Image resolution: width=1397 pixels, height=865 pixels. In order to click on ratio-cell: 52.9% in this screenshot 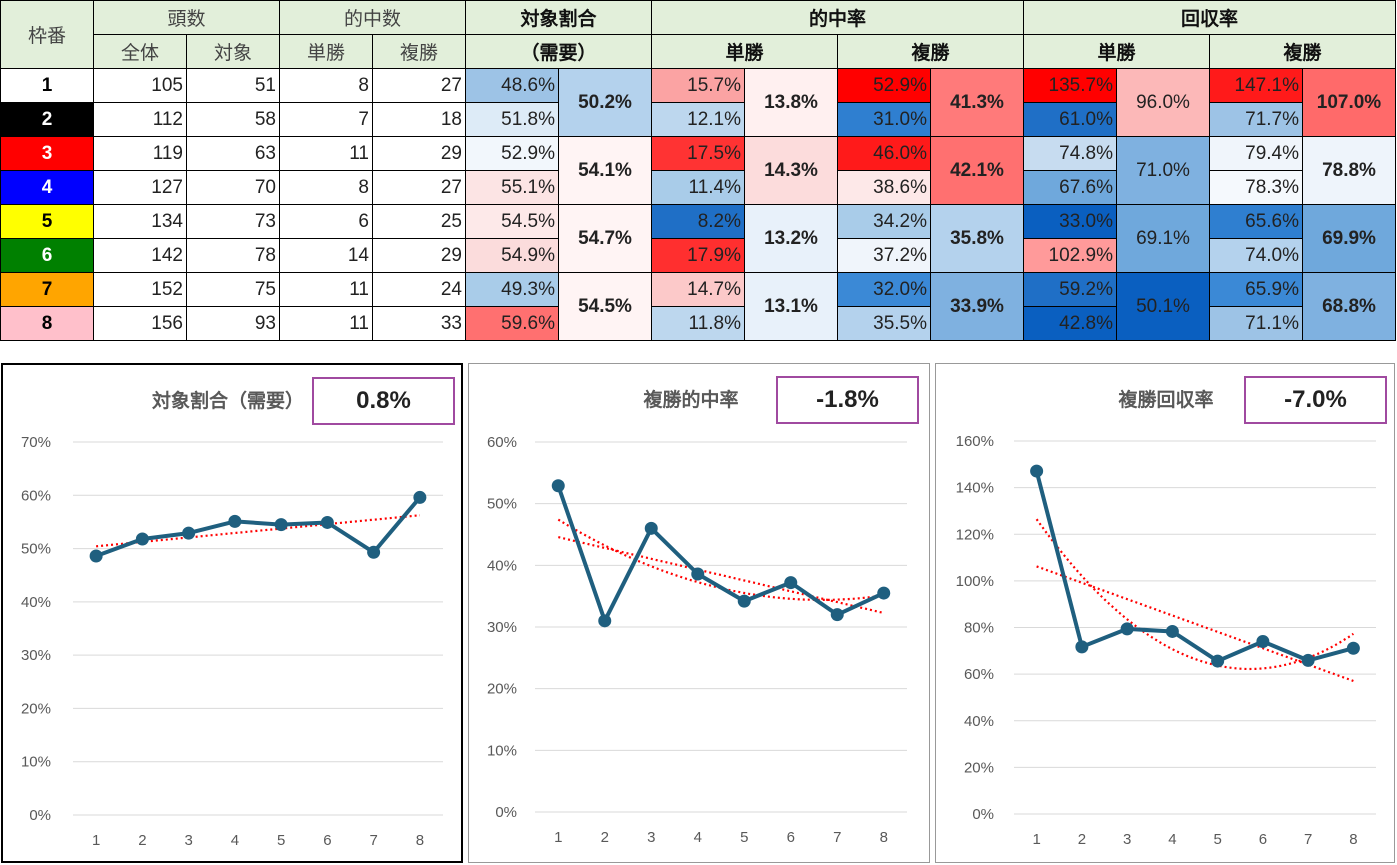, I will do `click(512, 153)`.